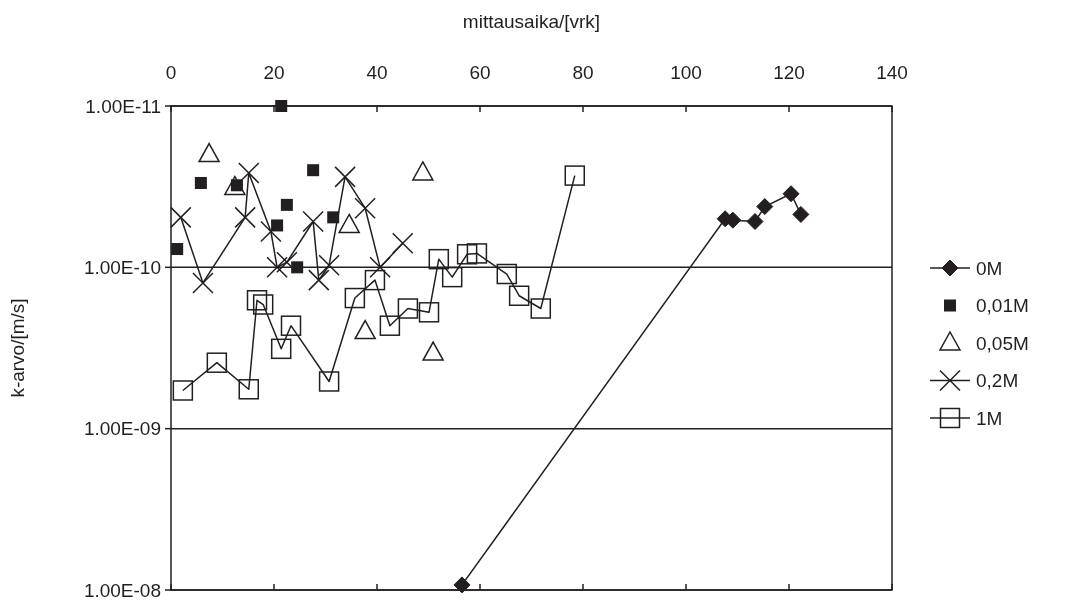 This screenshot has width=1075, height=604. Describe the element at coordinates (480, 72) in the screenshot. I see `x-tick-label: 60` at that location.